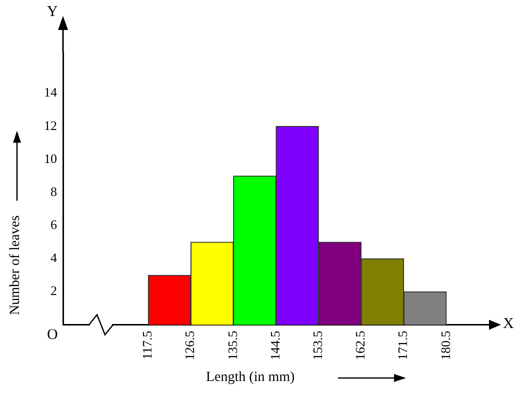  Describe the element at coordinates (232, 345) in the screenshot. I see `x-tick-label: 135.5` at that location.